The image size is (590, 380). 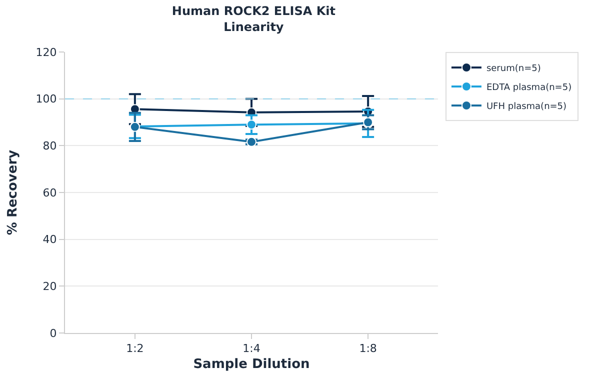 I want to click on chart-title: Human ROCK2 ELISA Kit, so click(x=254, y=11).